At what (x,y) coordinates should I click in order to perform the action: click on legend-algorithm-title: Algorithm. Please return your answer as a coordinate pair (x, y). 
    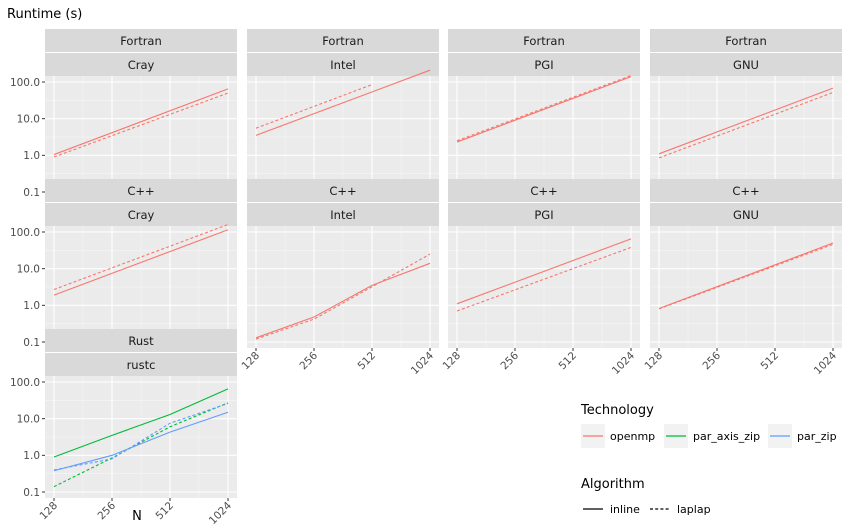
    Looking at the image, I should click on (613, 484).